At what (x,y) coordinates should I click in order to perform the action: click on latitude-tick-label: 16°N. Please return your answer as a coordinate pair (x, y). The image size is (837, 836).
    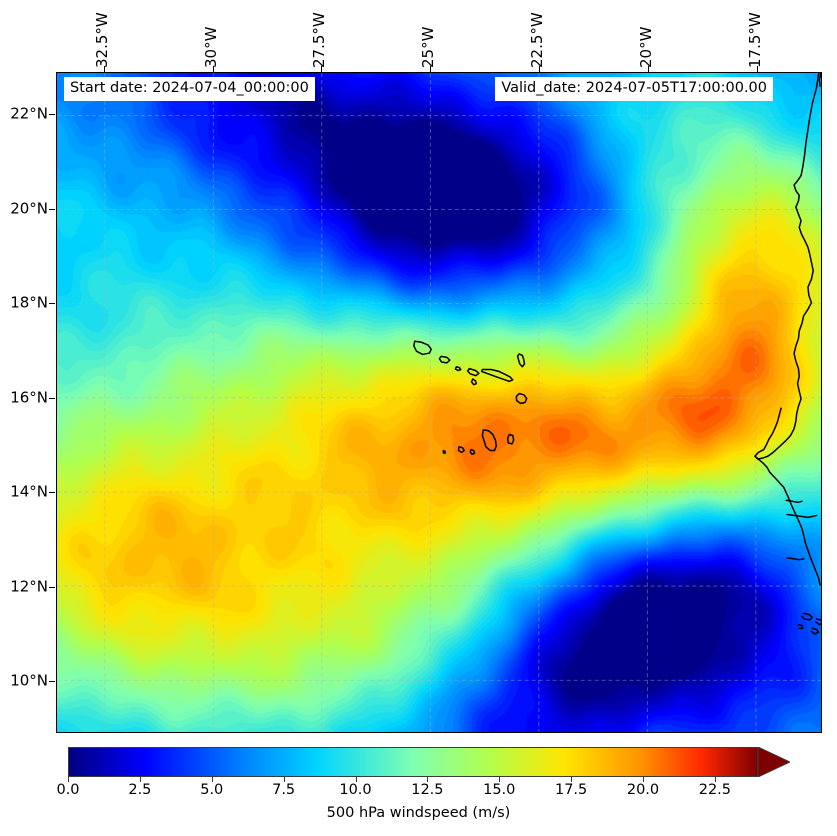
    Looking at the image, I should click on (29, 397).